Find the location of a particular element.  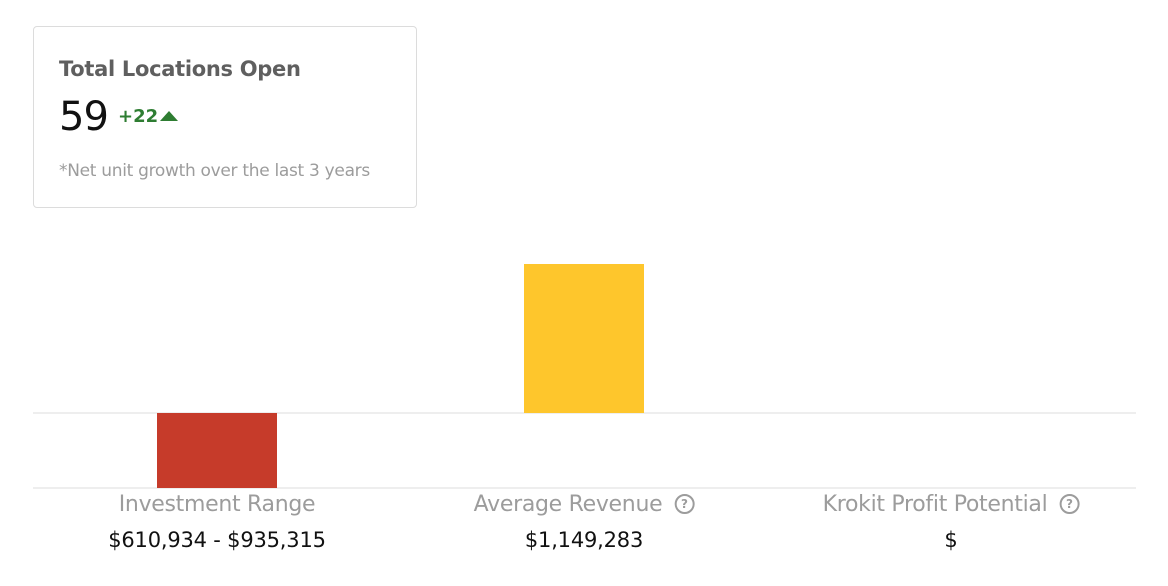

locations-change: +22 is located at coordinates (138, 116).